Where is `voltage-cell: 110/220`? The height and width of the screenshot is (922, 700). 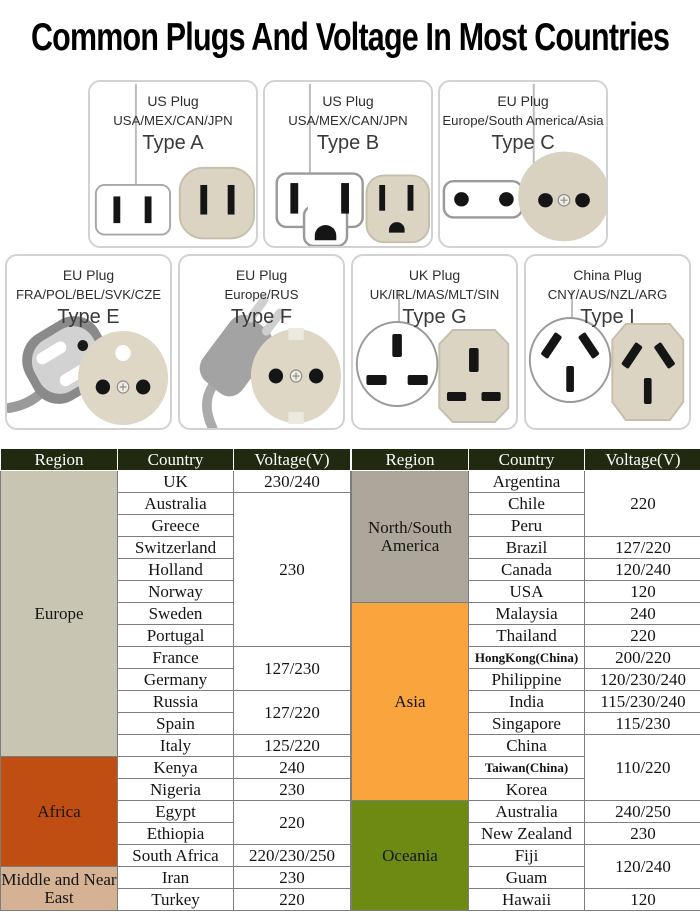
voltage-cell: 110/220 is located at coordinates (642, 767).